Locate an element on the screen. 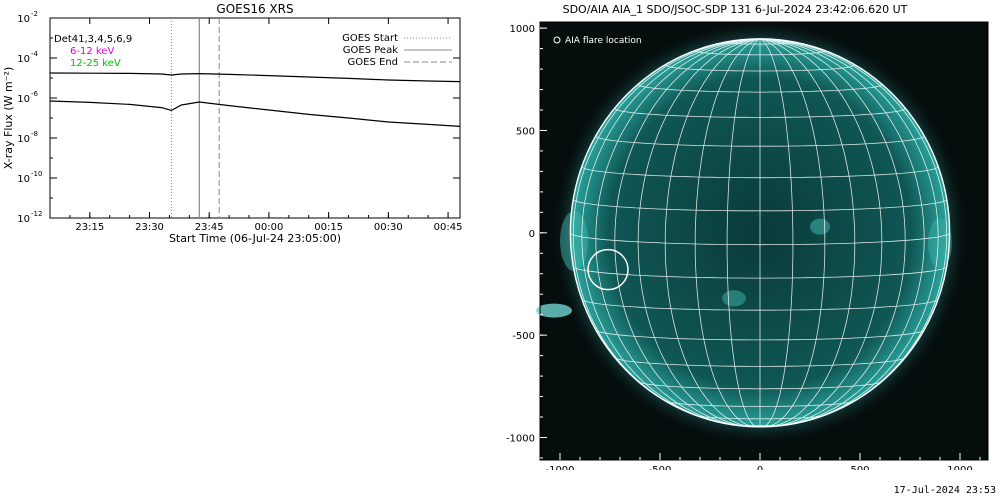 This screenshot has height=500, width=1000. x-tick-label: 00:15 is located at coordinates (328, 227).